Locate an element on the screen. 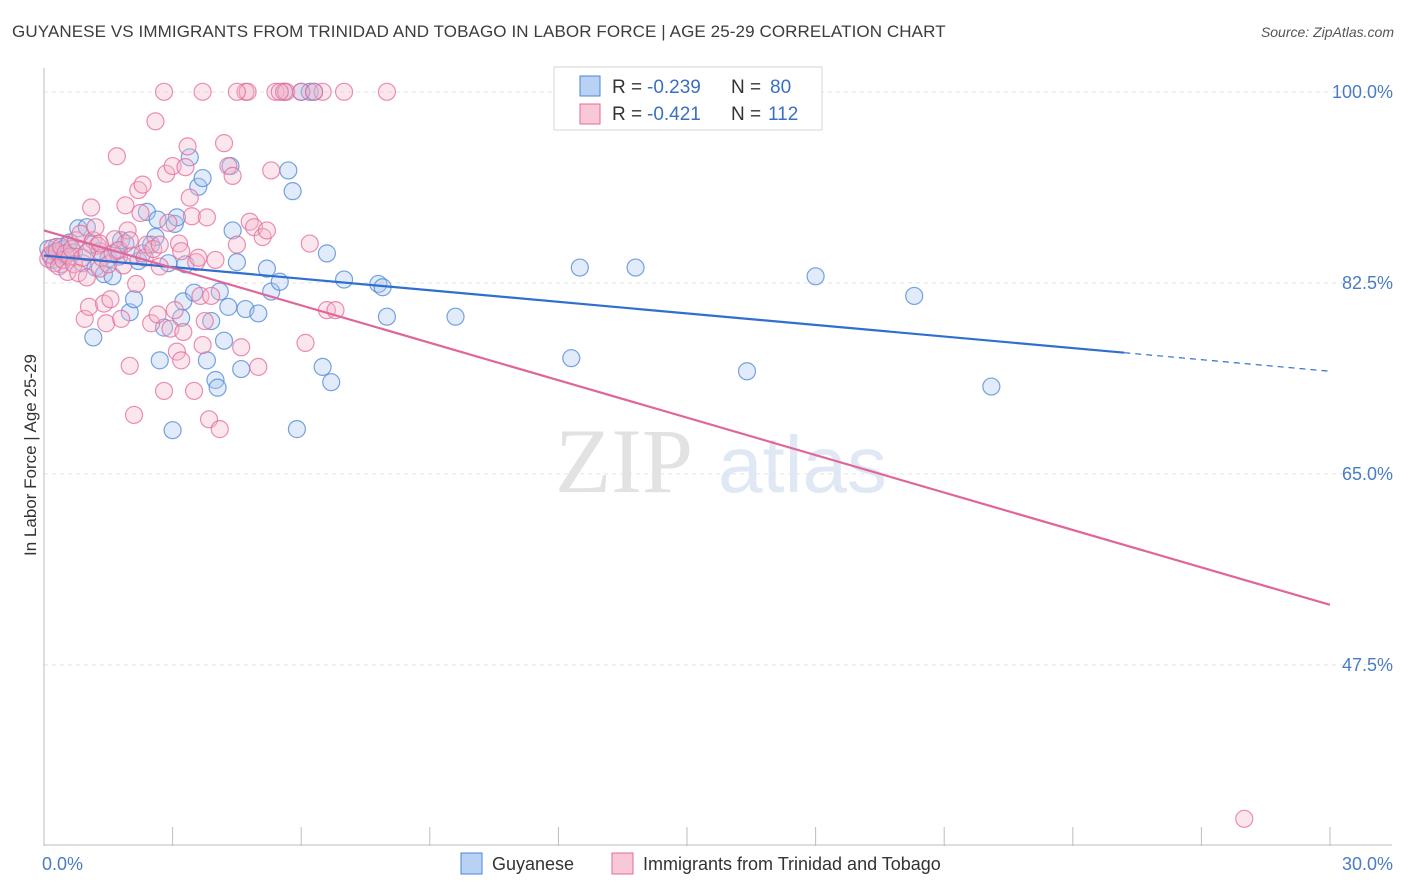 The image size is (1406, 892). bottom-legend-swatch-guyanese is located at coordinates (471, 863).